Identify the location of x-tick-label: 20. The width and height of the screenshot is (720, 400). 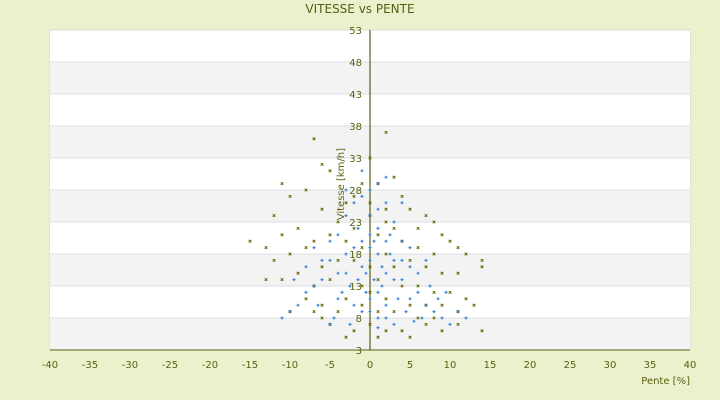
(530, 365).